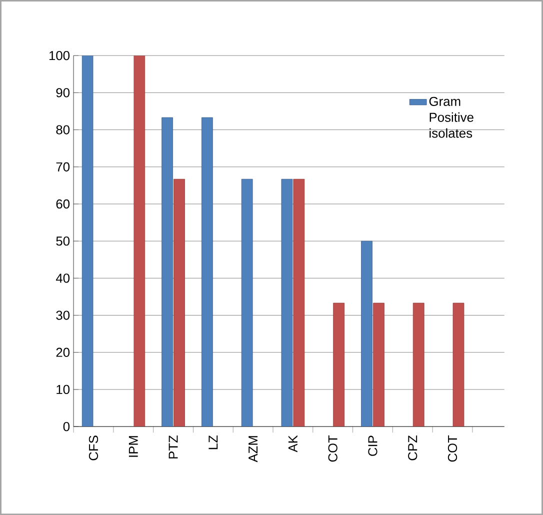 This screenshot has height=515, width=543. What do you see at coordinates (213, 442) in the screenshot?
I see `x-tick-label: LZ` at bounding box center [213, 442].